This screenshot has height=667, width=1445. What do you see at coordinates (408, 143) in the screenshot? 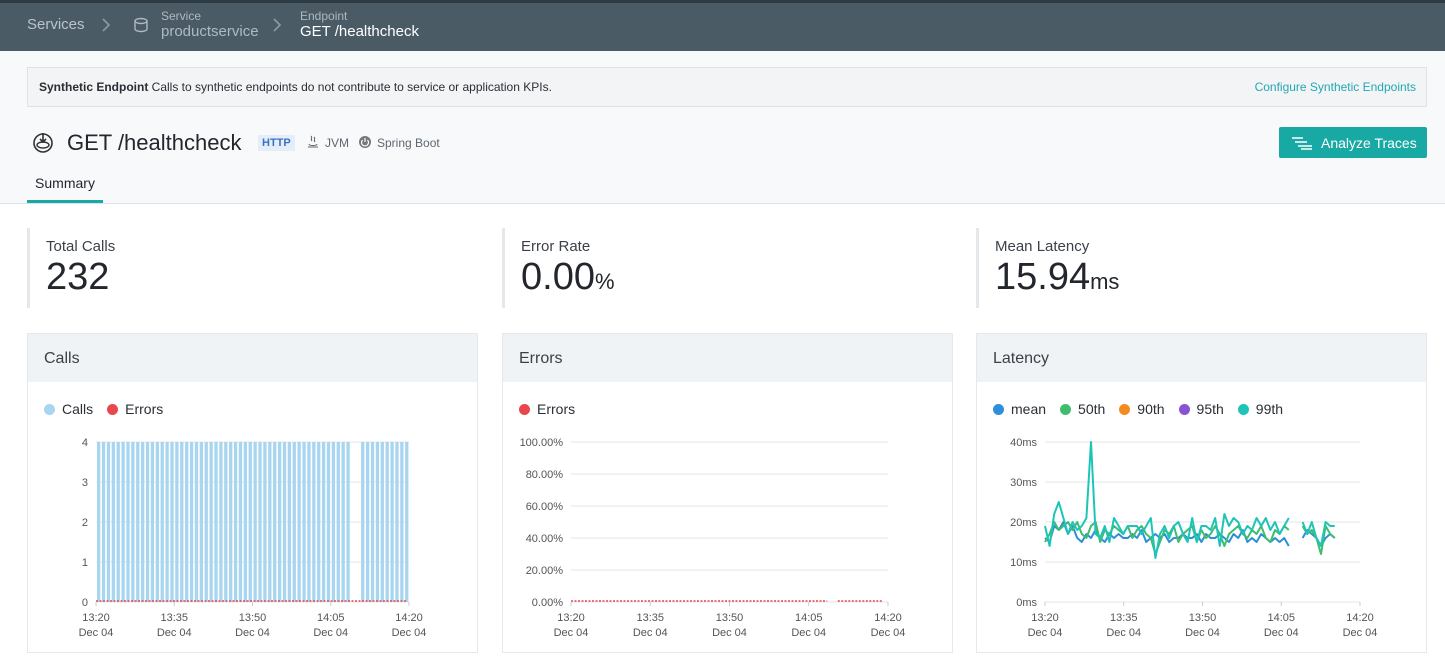
I see `tech-spring-boot: Spring Boot` at bounding box center [408, 143].